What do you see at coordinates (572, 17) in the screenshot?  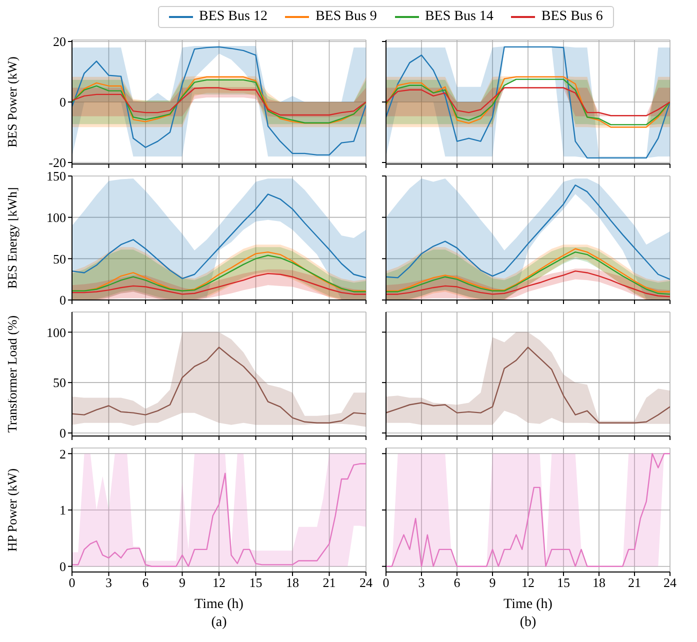 I see `legend-label: BES Bus 6` at bounding box center [572, 17].